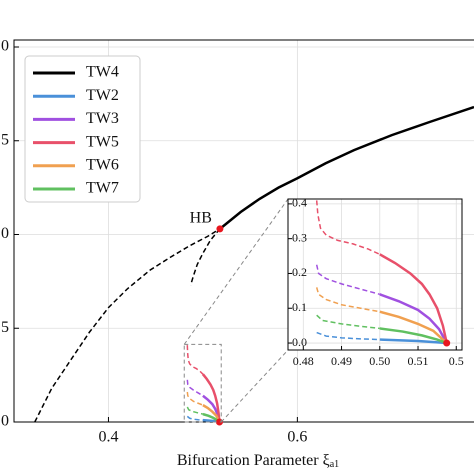  What do you see at coordinates (102, 95) in the screenshot?
I see `legend-label: TW2` at bounding box center [102, 95].